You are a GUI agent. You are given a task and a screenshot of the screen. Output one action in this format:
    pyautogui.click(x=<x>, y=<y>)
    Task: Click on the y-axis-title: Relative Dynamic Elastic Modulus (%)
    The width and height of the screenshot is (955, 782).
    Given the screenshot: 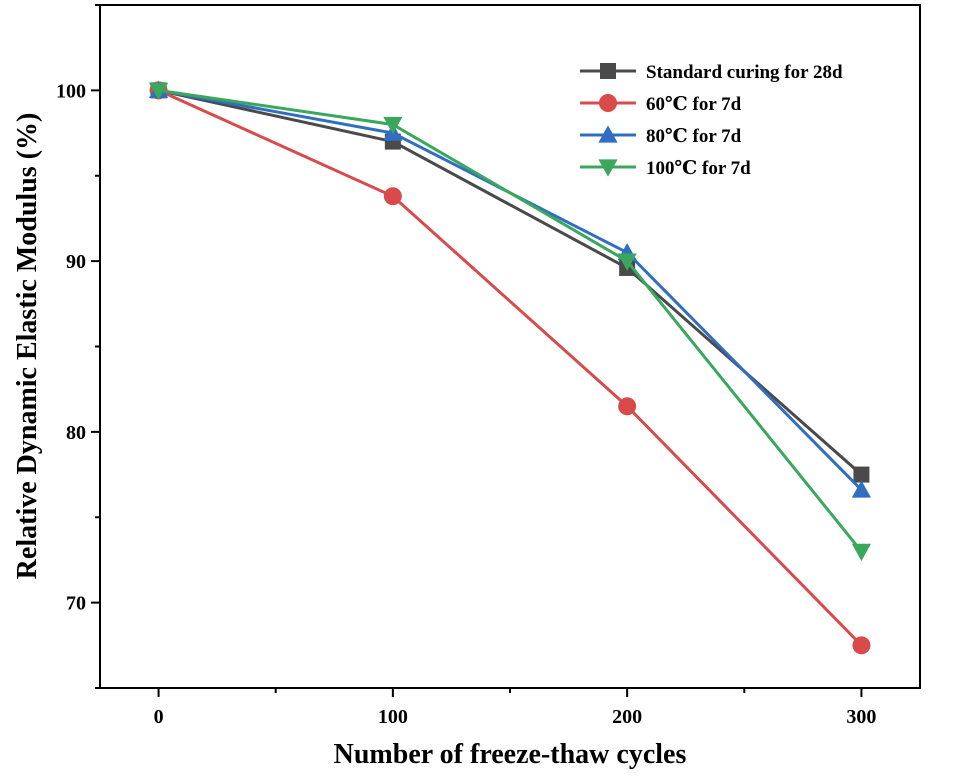 What is the action you would take?
    pyautogui.click(x=27, y=346)
    